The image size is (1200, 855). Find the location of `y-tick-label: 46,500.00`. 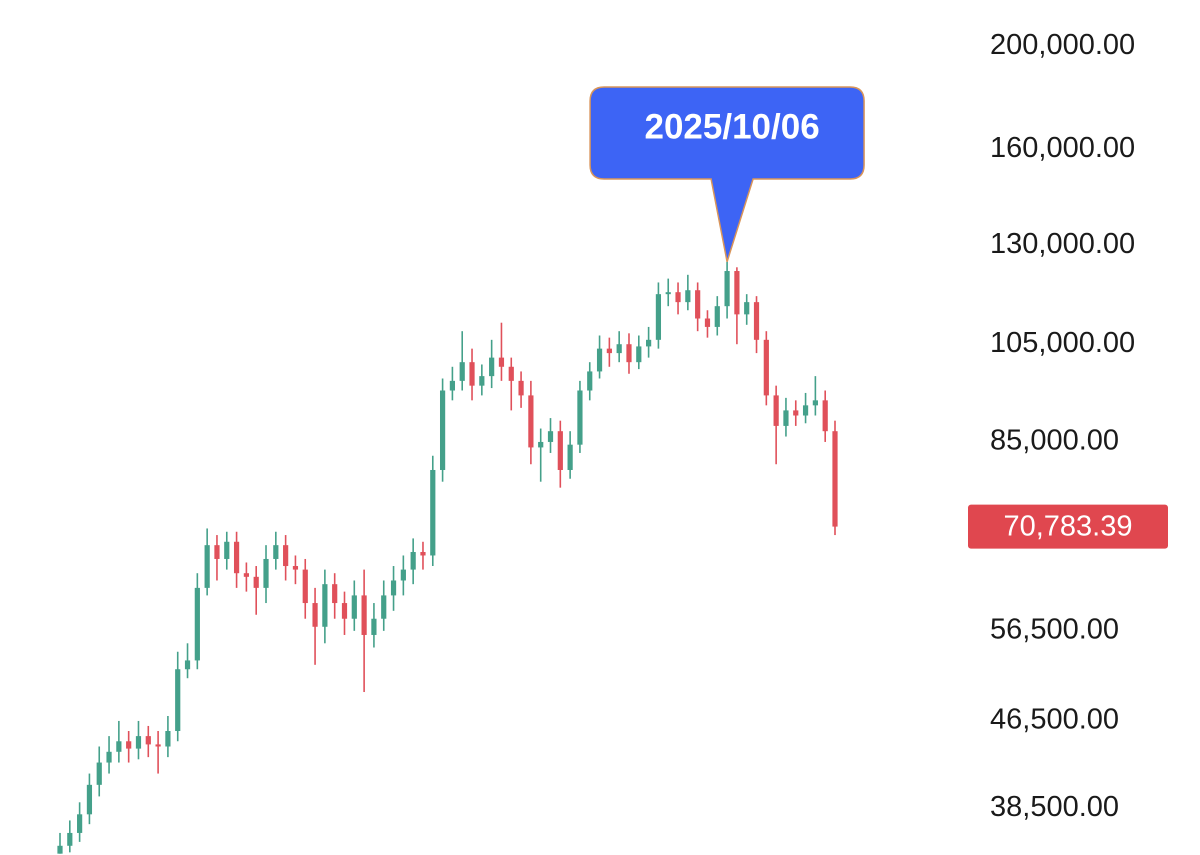

y-tick-label: 46,500.00 is located at coordinates (1054, 720).